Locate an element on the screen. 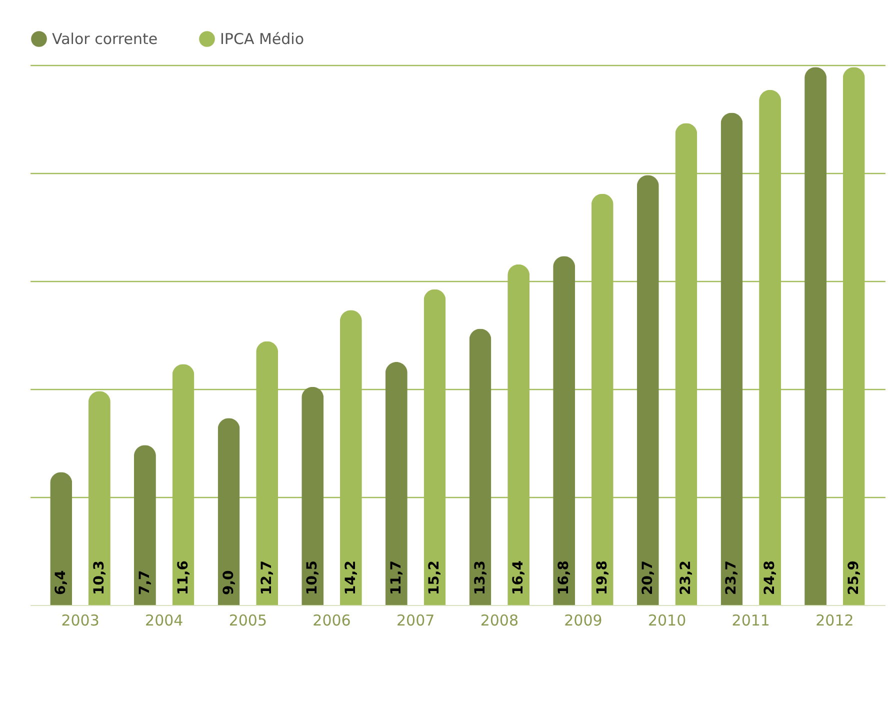 This screenshot has width=894, height=722. data-label: 11,7 is located at coordinates (396, 577).